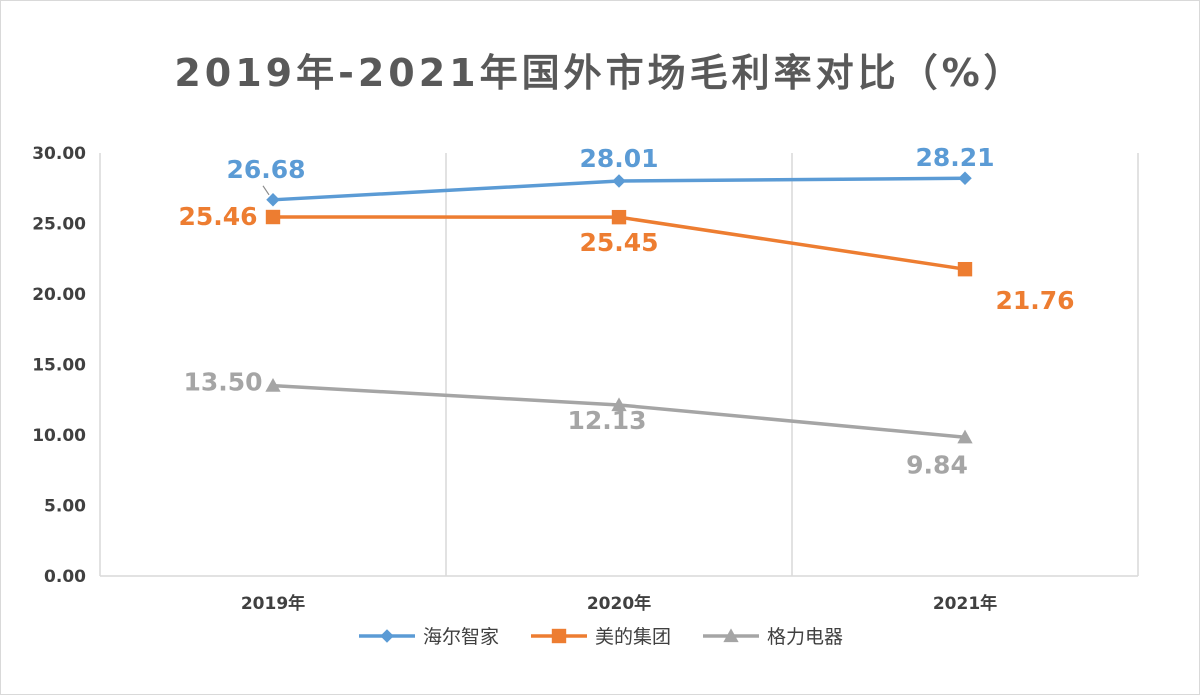 The width and height of the screenshot is (1200, 695). What do you see at coordinates (805, 637) in the screenshot?
I see `legend-label: 格力电器` at bounding box center [805, 637].